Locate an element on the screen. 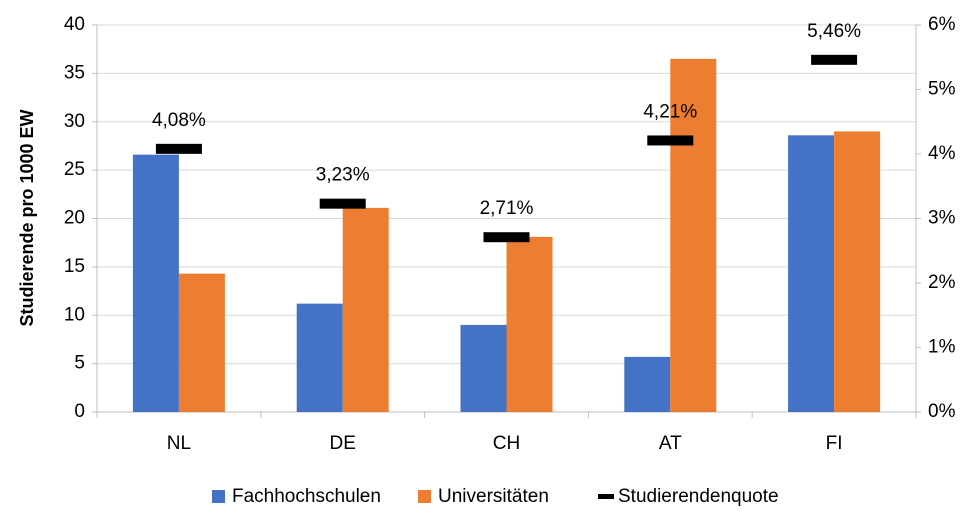 This screenshot has width=976, height=513. y-tick-label: 15 is located at coordinates (74, 266).